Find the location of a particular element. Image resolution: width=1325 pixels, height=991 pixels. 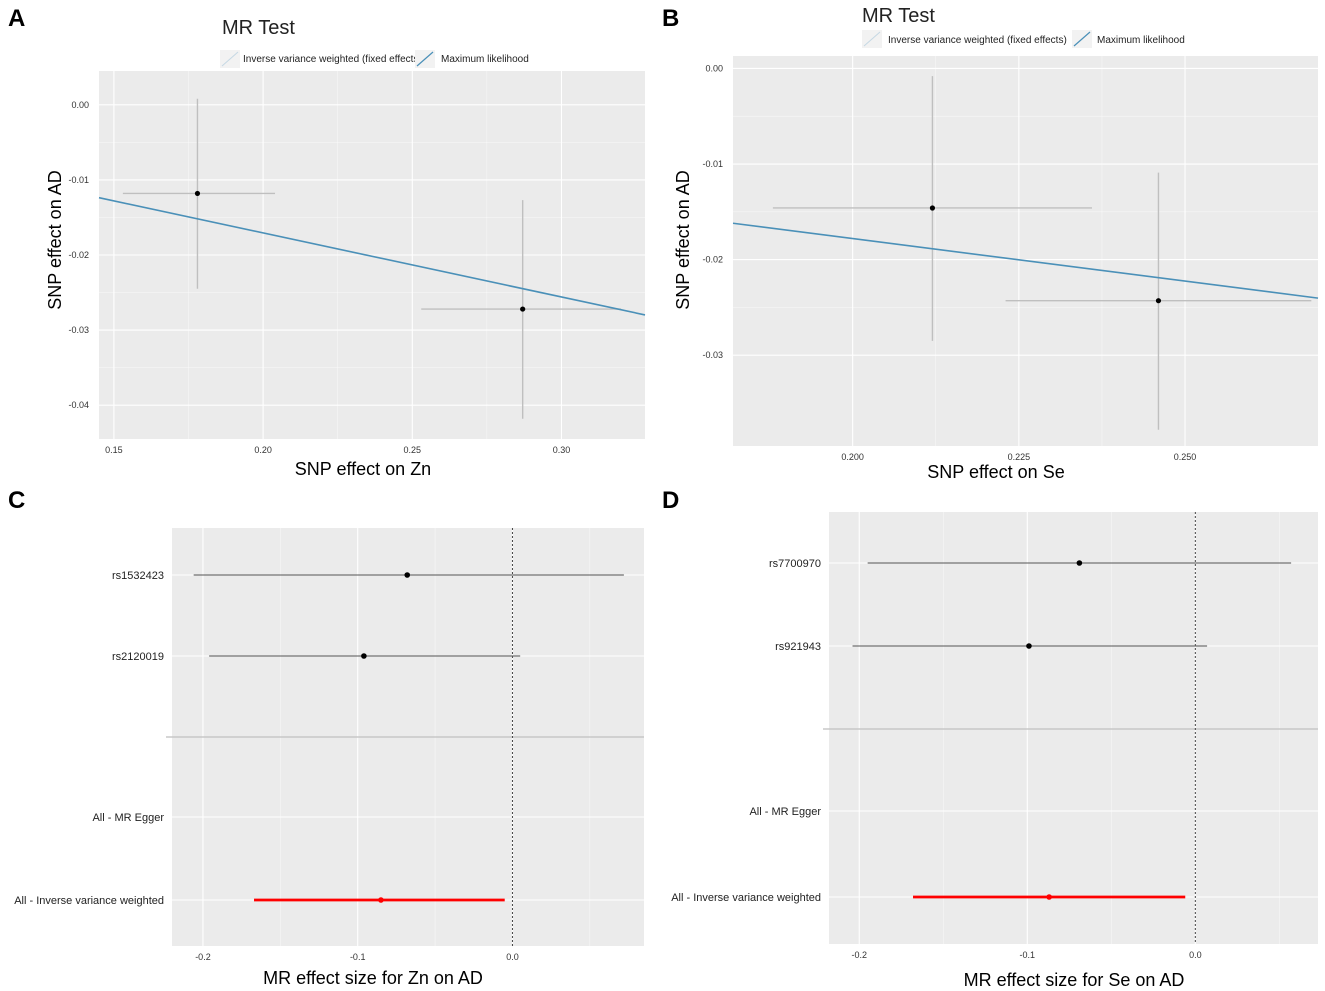

x-tick-label: 0.250 is located at coordinates (1185, 457).